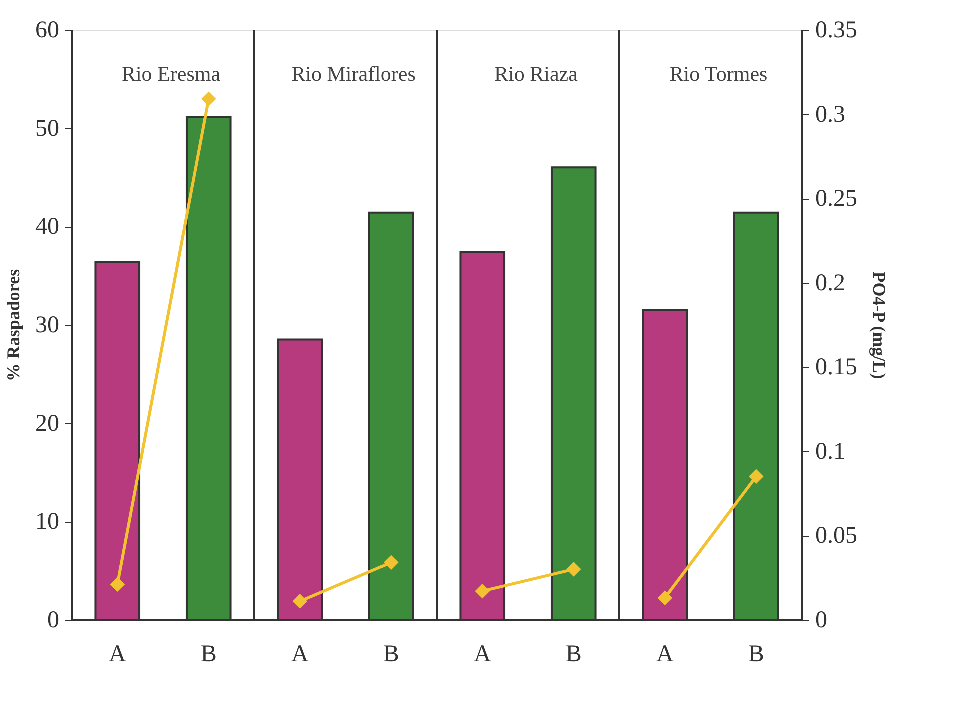  Describe the element at coordinates (831, 283) in the screenshot. I see `y2-tick-label: 0.2` at that location.